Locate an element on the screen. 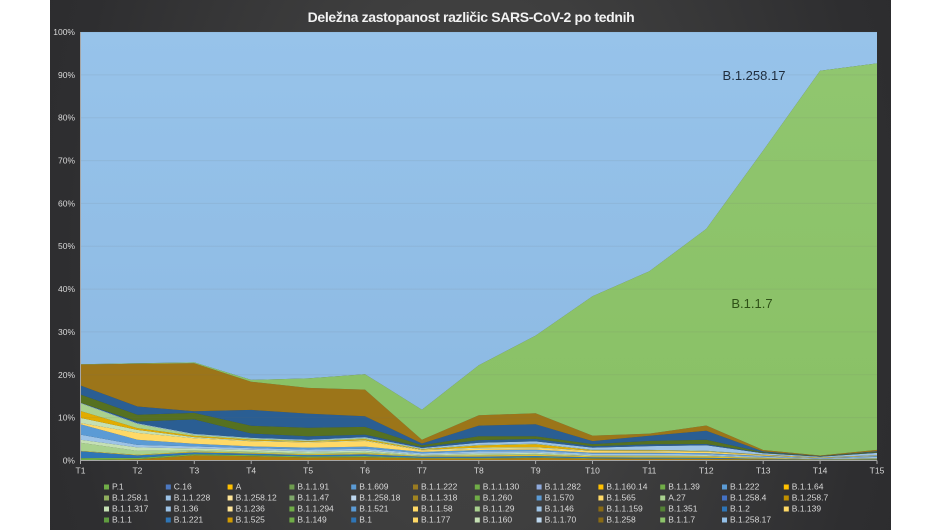 This screenshot has height=530, width=943. svg-text: B.1.1.47 is located at coordinates (313, 498).